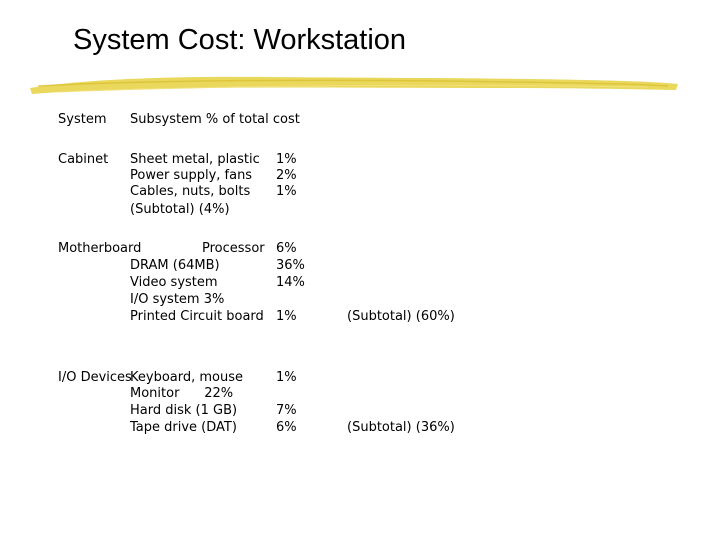 This screenshot has height=540, width=720. What do you see at coordinates (286, 377) in the screenshot?
I see `io-devices-percent: 1%` at bounding box center [286, 377].